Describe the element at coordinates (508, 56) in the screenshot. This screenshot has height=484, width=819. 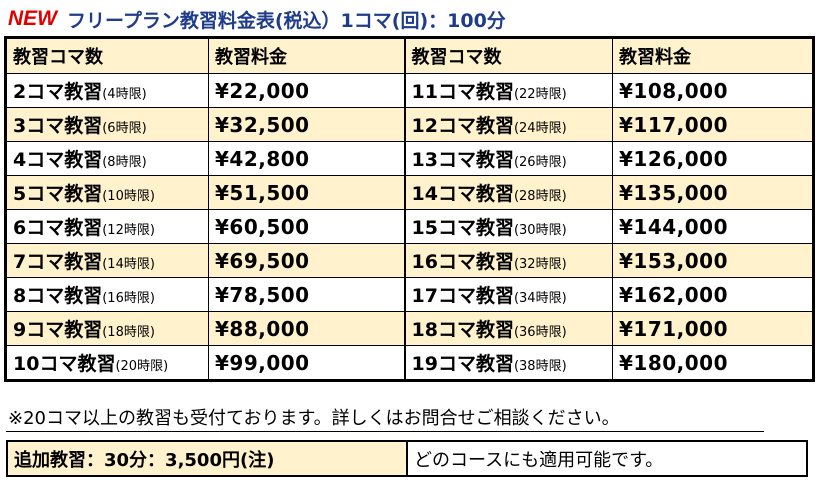
I see `header-count-right: 教習コマ数` at that location.